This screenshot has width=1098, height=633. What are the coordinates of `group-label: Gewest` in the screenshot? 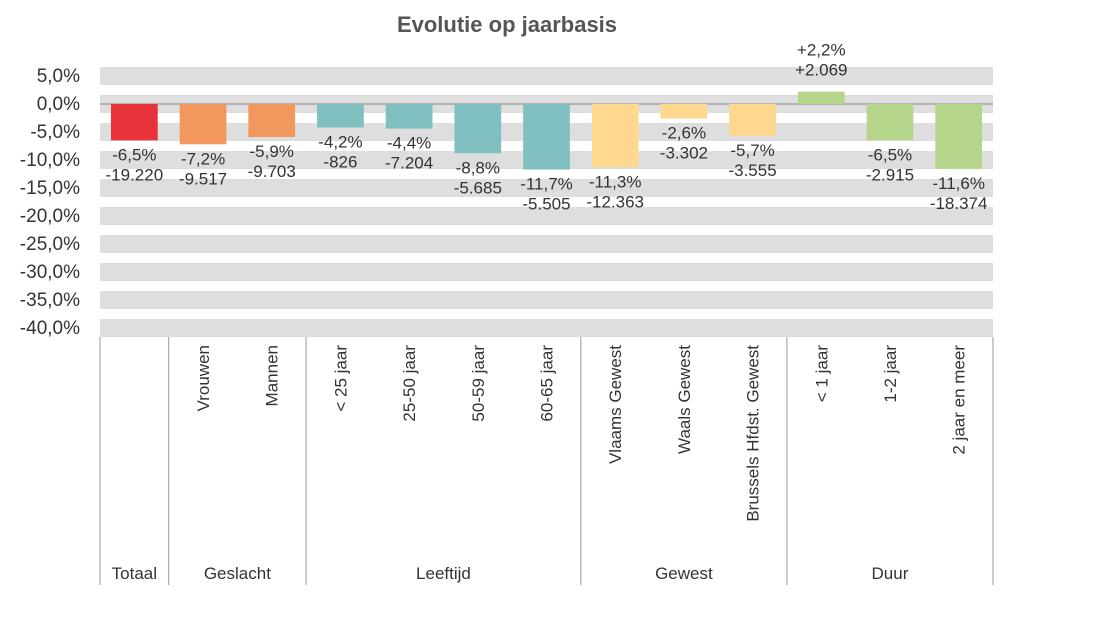 It's located at (684, 573).